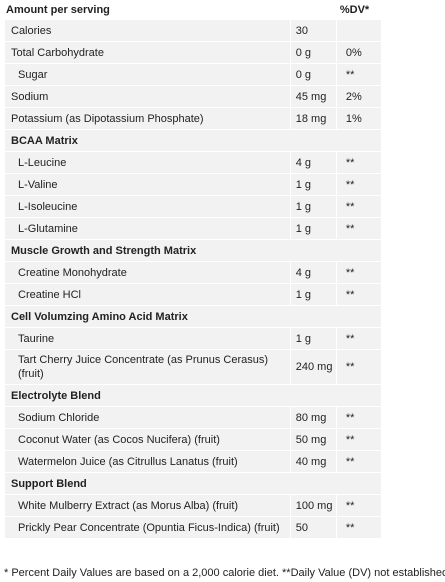 Image resolution: width=445 pixels, height=582 pixels. I want to click on fact-row: Sodium 45 mg 2%, so click(193, 96).